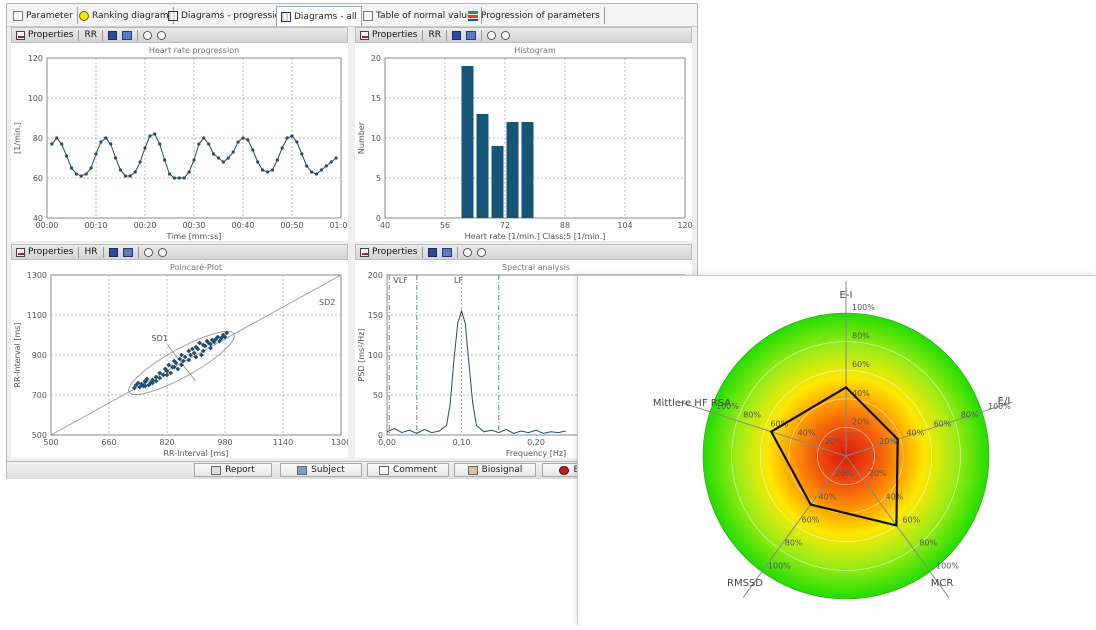  What do you see at coordinates (124, 15) in the screenshot?
I see `tab-ranking-diagram: Ranking diagram` at bounding box center [124, 15].